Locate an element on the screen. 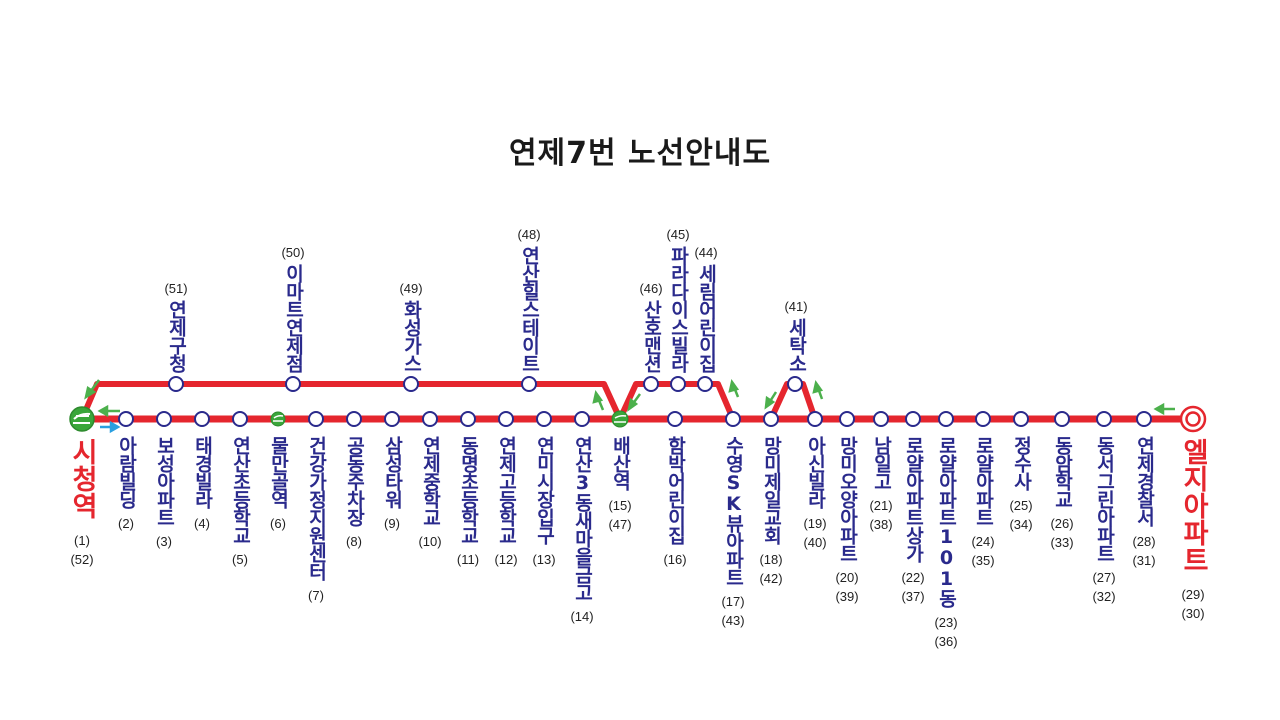 Image resolution: width=1280 pixels, height=720 pixels. station-name: 수영SK뷰아파트 is located at coordinates (733, 511).